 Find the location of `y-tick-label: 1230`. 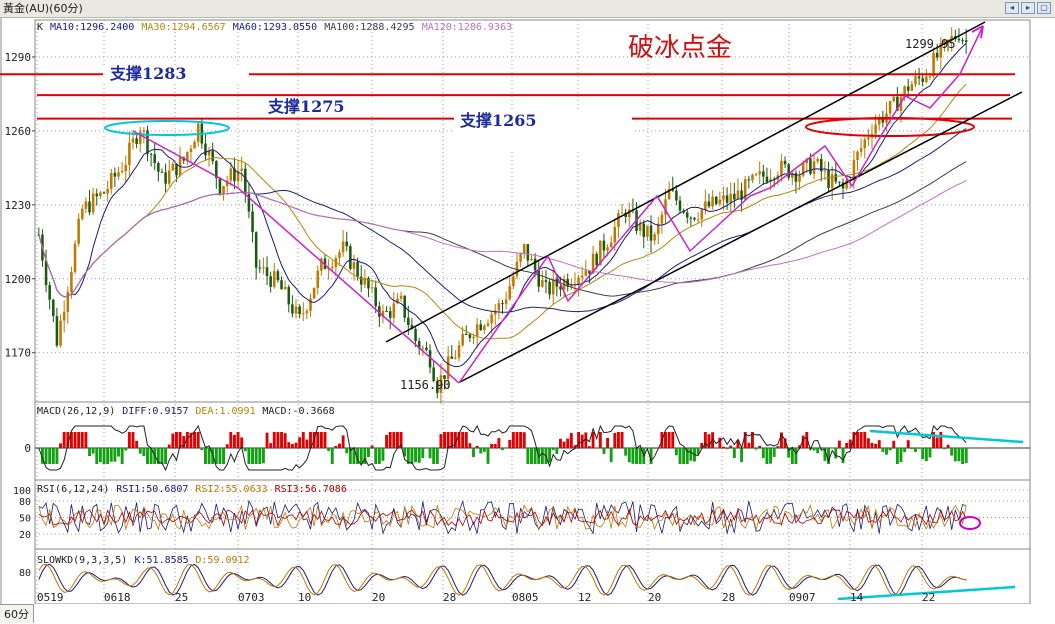

y-tick-label: 1230 is located at coordinates (18, 205).